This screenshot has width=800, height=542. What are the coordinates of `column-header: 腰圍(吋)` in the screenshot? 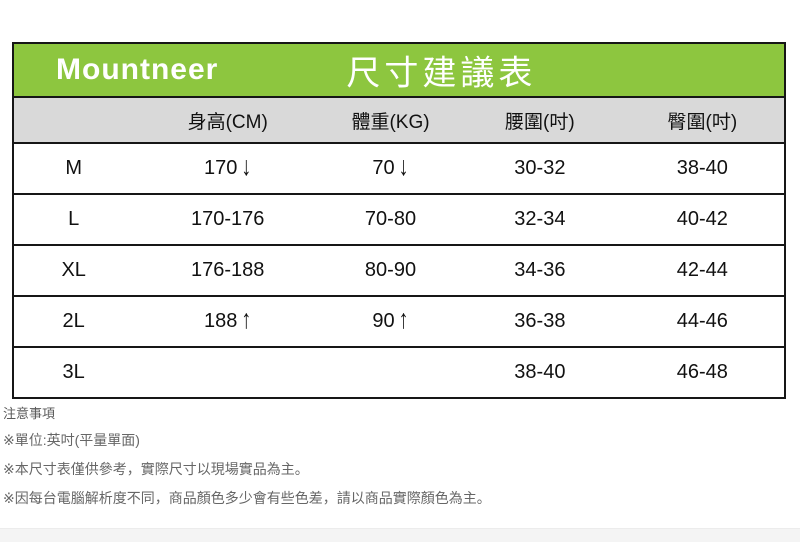 It's located at (540, 122).